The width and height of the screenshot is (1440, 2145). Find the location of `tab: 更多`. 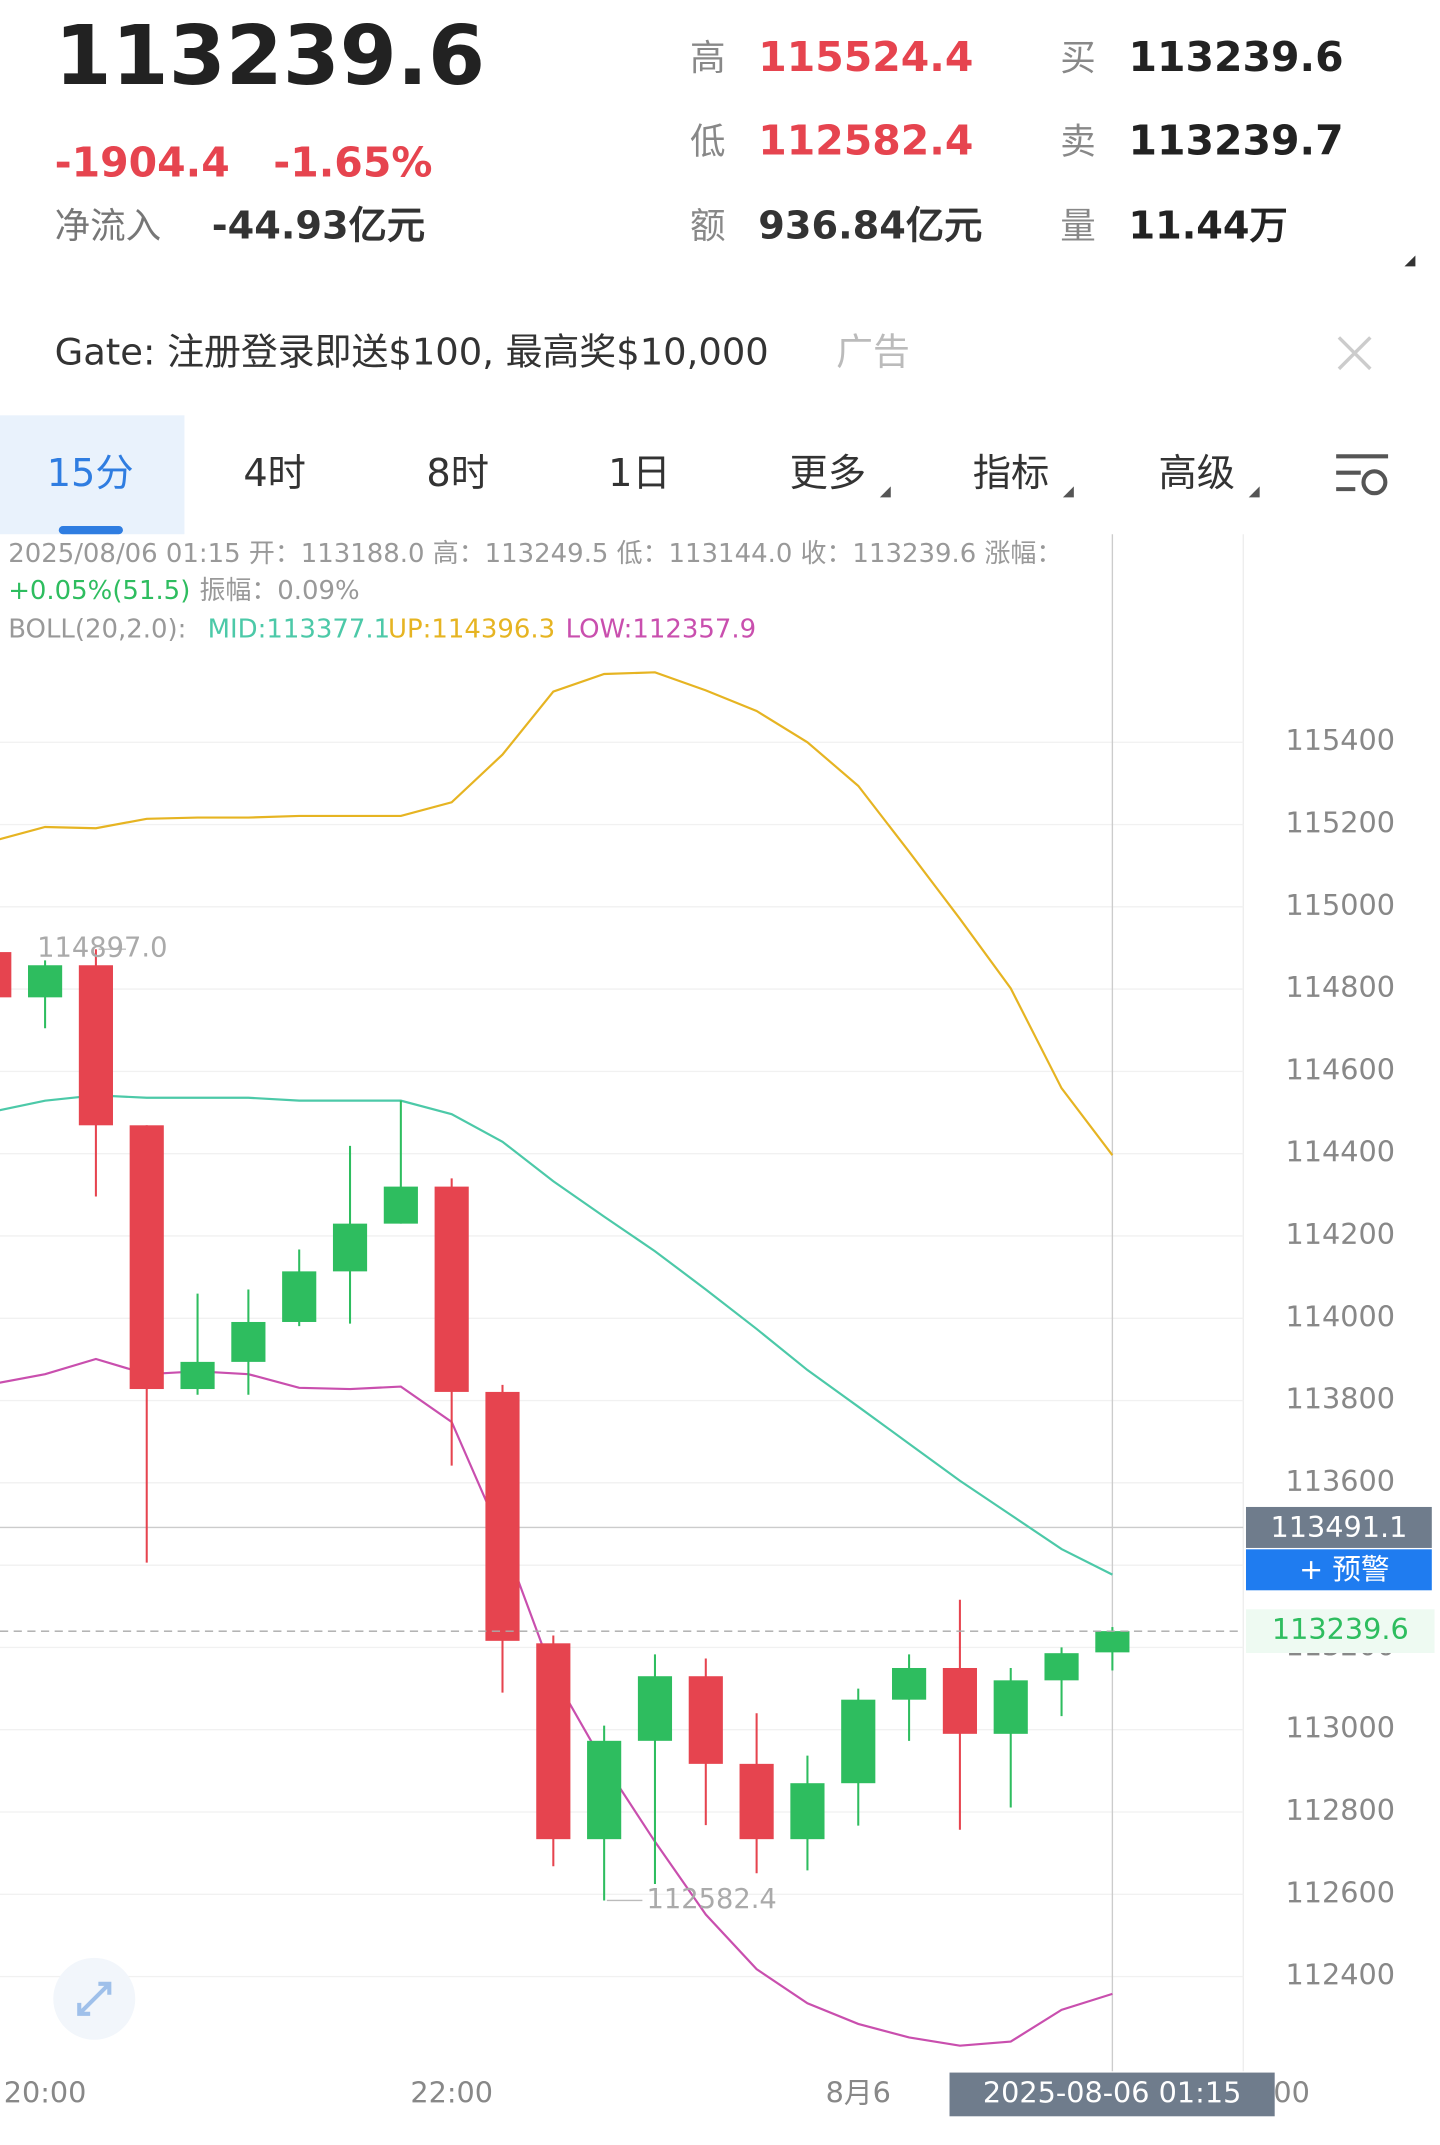

tab: 更多 is located at coordinates (828, 473).